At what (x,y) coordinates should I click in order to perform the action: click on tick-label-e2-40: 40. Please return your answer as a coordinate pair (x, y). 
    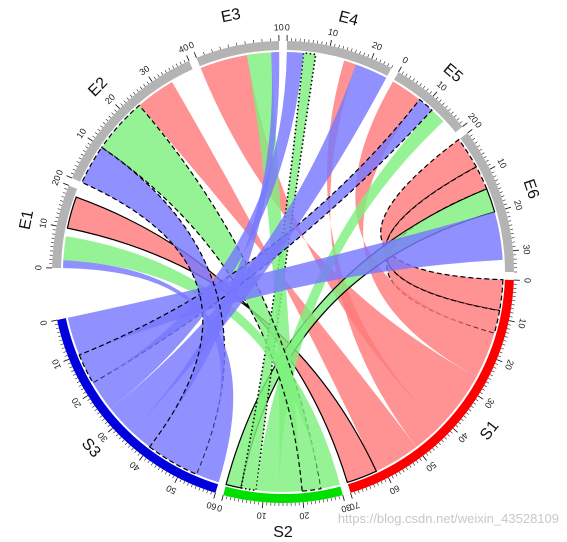
    Looking at the image, I should click on (183, 48).